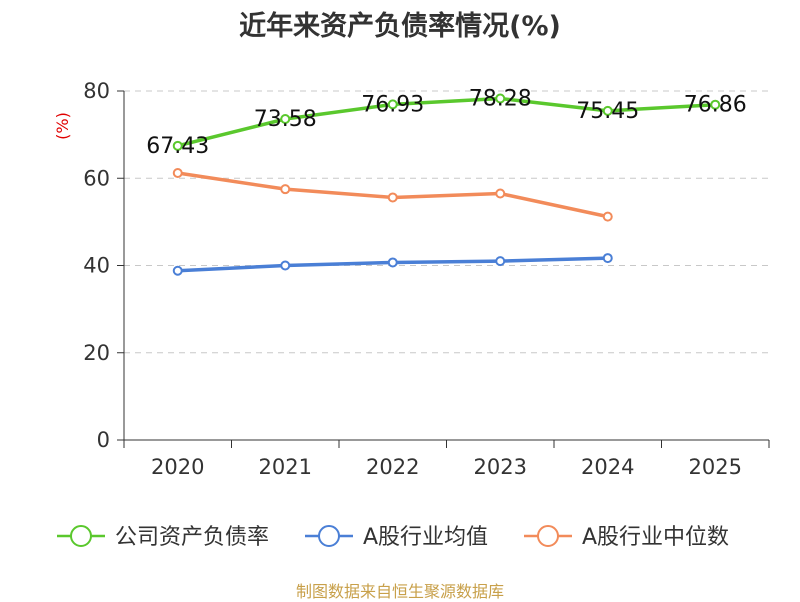 Image resolution: width=800 pixels, height=602 pixels. What do you see at coordinates (96, 266) in the screenshot?
I see `y-tick-label: 40` at bounding box center [96, 266].